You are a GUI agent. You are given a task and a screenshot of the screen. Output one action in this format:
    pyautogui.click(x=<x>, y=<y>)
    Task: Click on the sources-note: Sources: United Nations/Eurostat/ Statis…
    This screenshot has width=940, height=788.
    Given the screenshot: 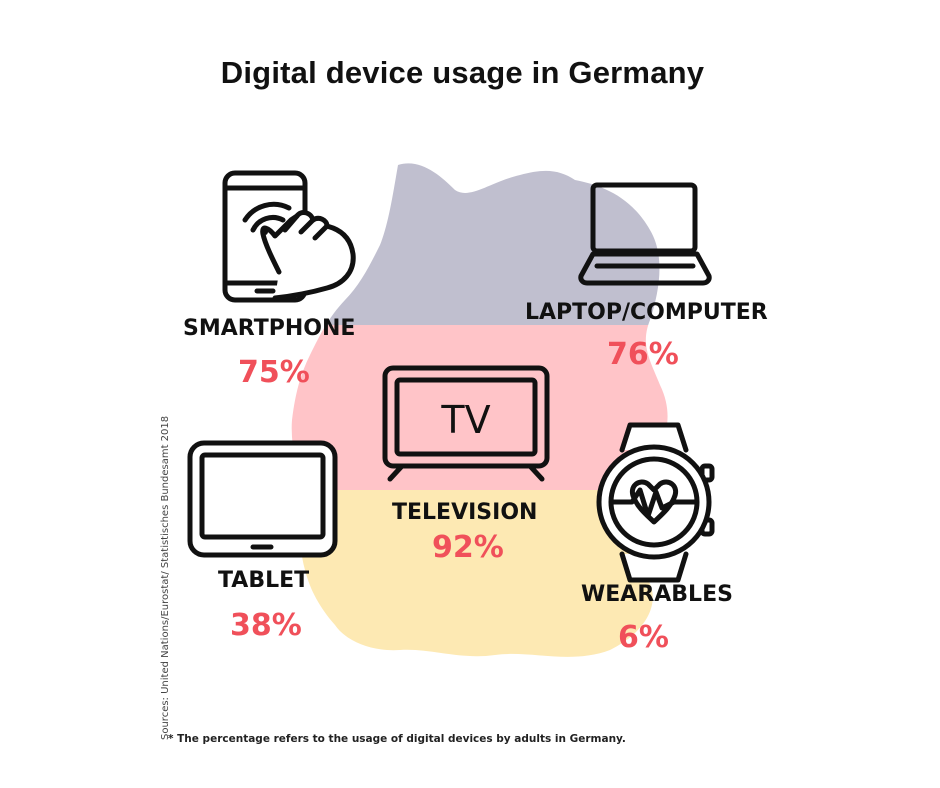 What is the action you would take?
    pyautogui.click(x=165, y=577)
    